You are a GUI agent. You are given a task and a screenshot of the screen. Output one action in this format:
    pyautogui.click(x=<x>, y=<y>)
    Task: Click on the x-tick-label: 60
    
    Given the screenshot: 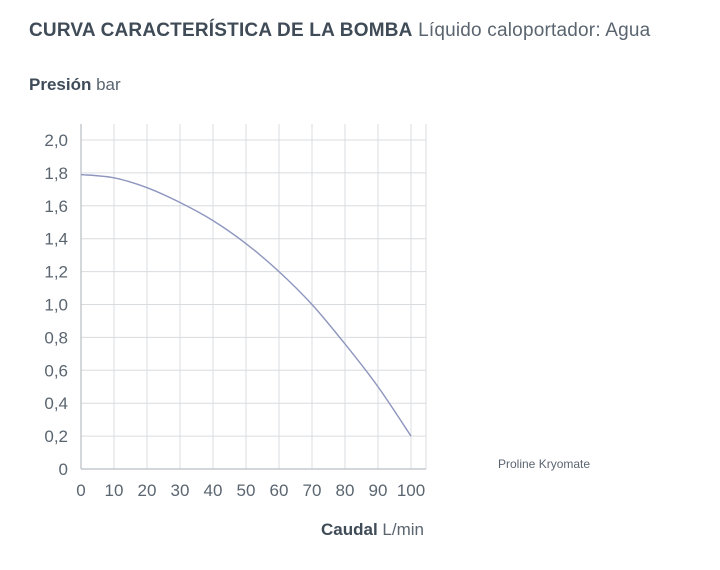 What is the action you would take?
    pyautogui.click(x=279, y=490)
    